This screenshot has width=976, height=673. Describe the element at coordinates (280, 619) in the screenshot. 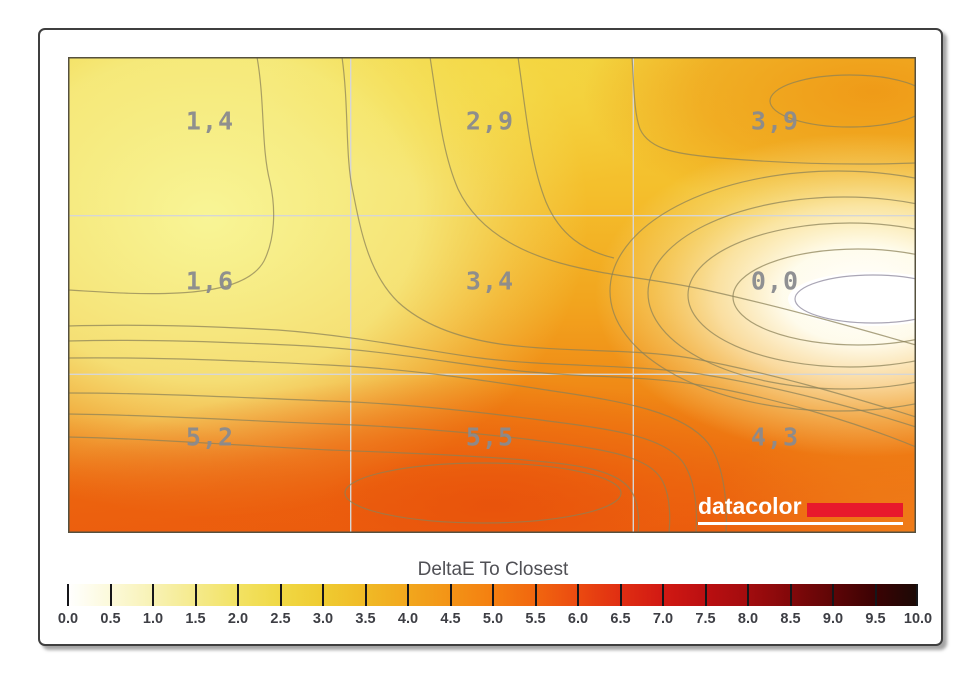

I see `colorbar-tick-label: 2.5` at that location.